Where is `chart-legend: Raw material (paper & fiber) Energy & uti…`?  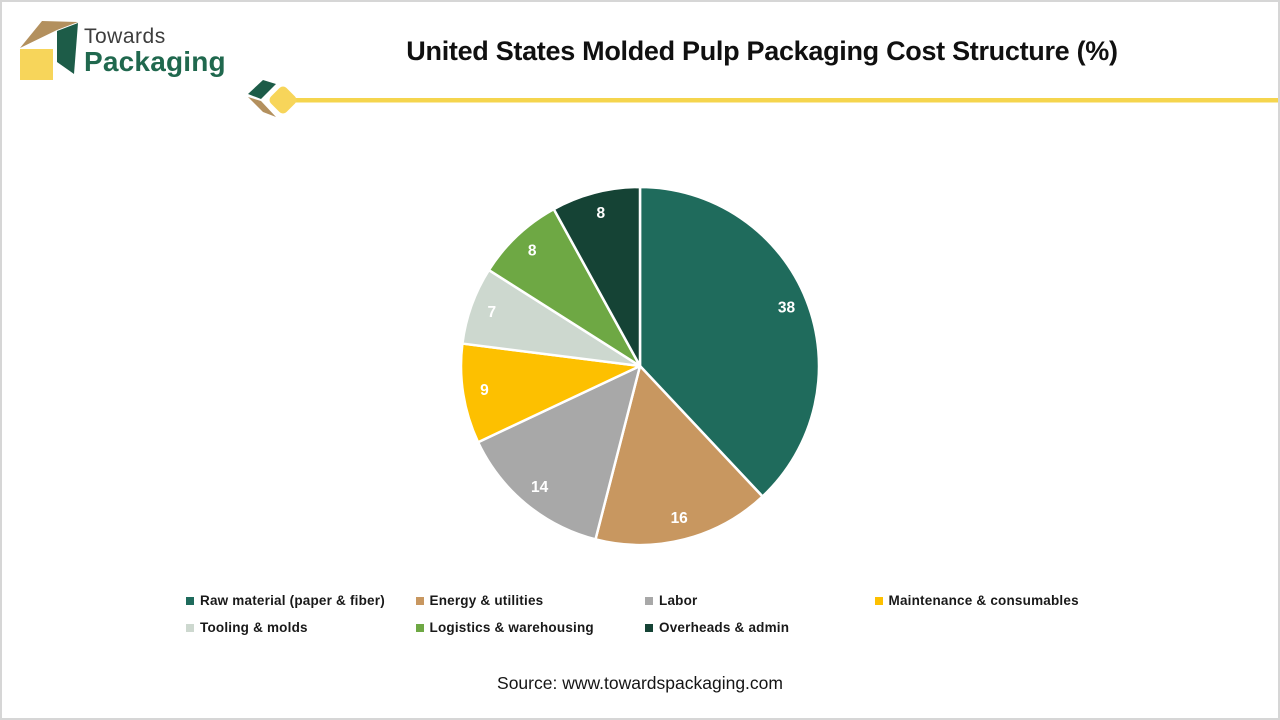
chart-legend: Raw material (paper & fiber) Energy & uti… is located at coordinates (645, 614).